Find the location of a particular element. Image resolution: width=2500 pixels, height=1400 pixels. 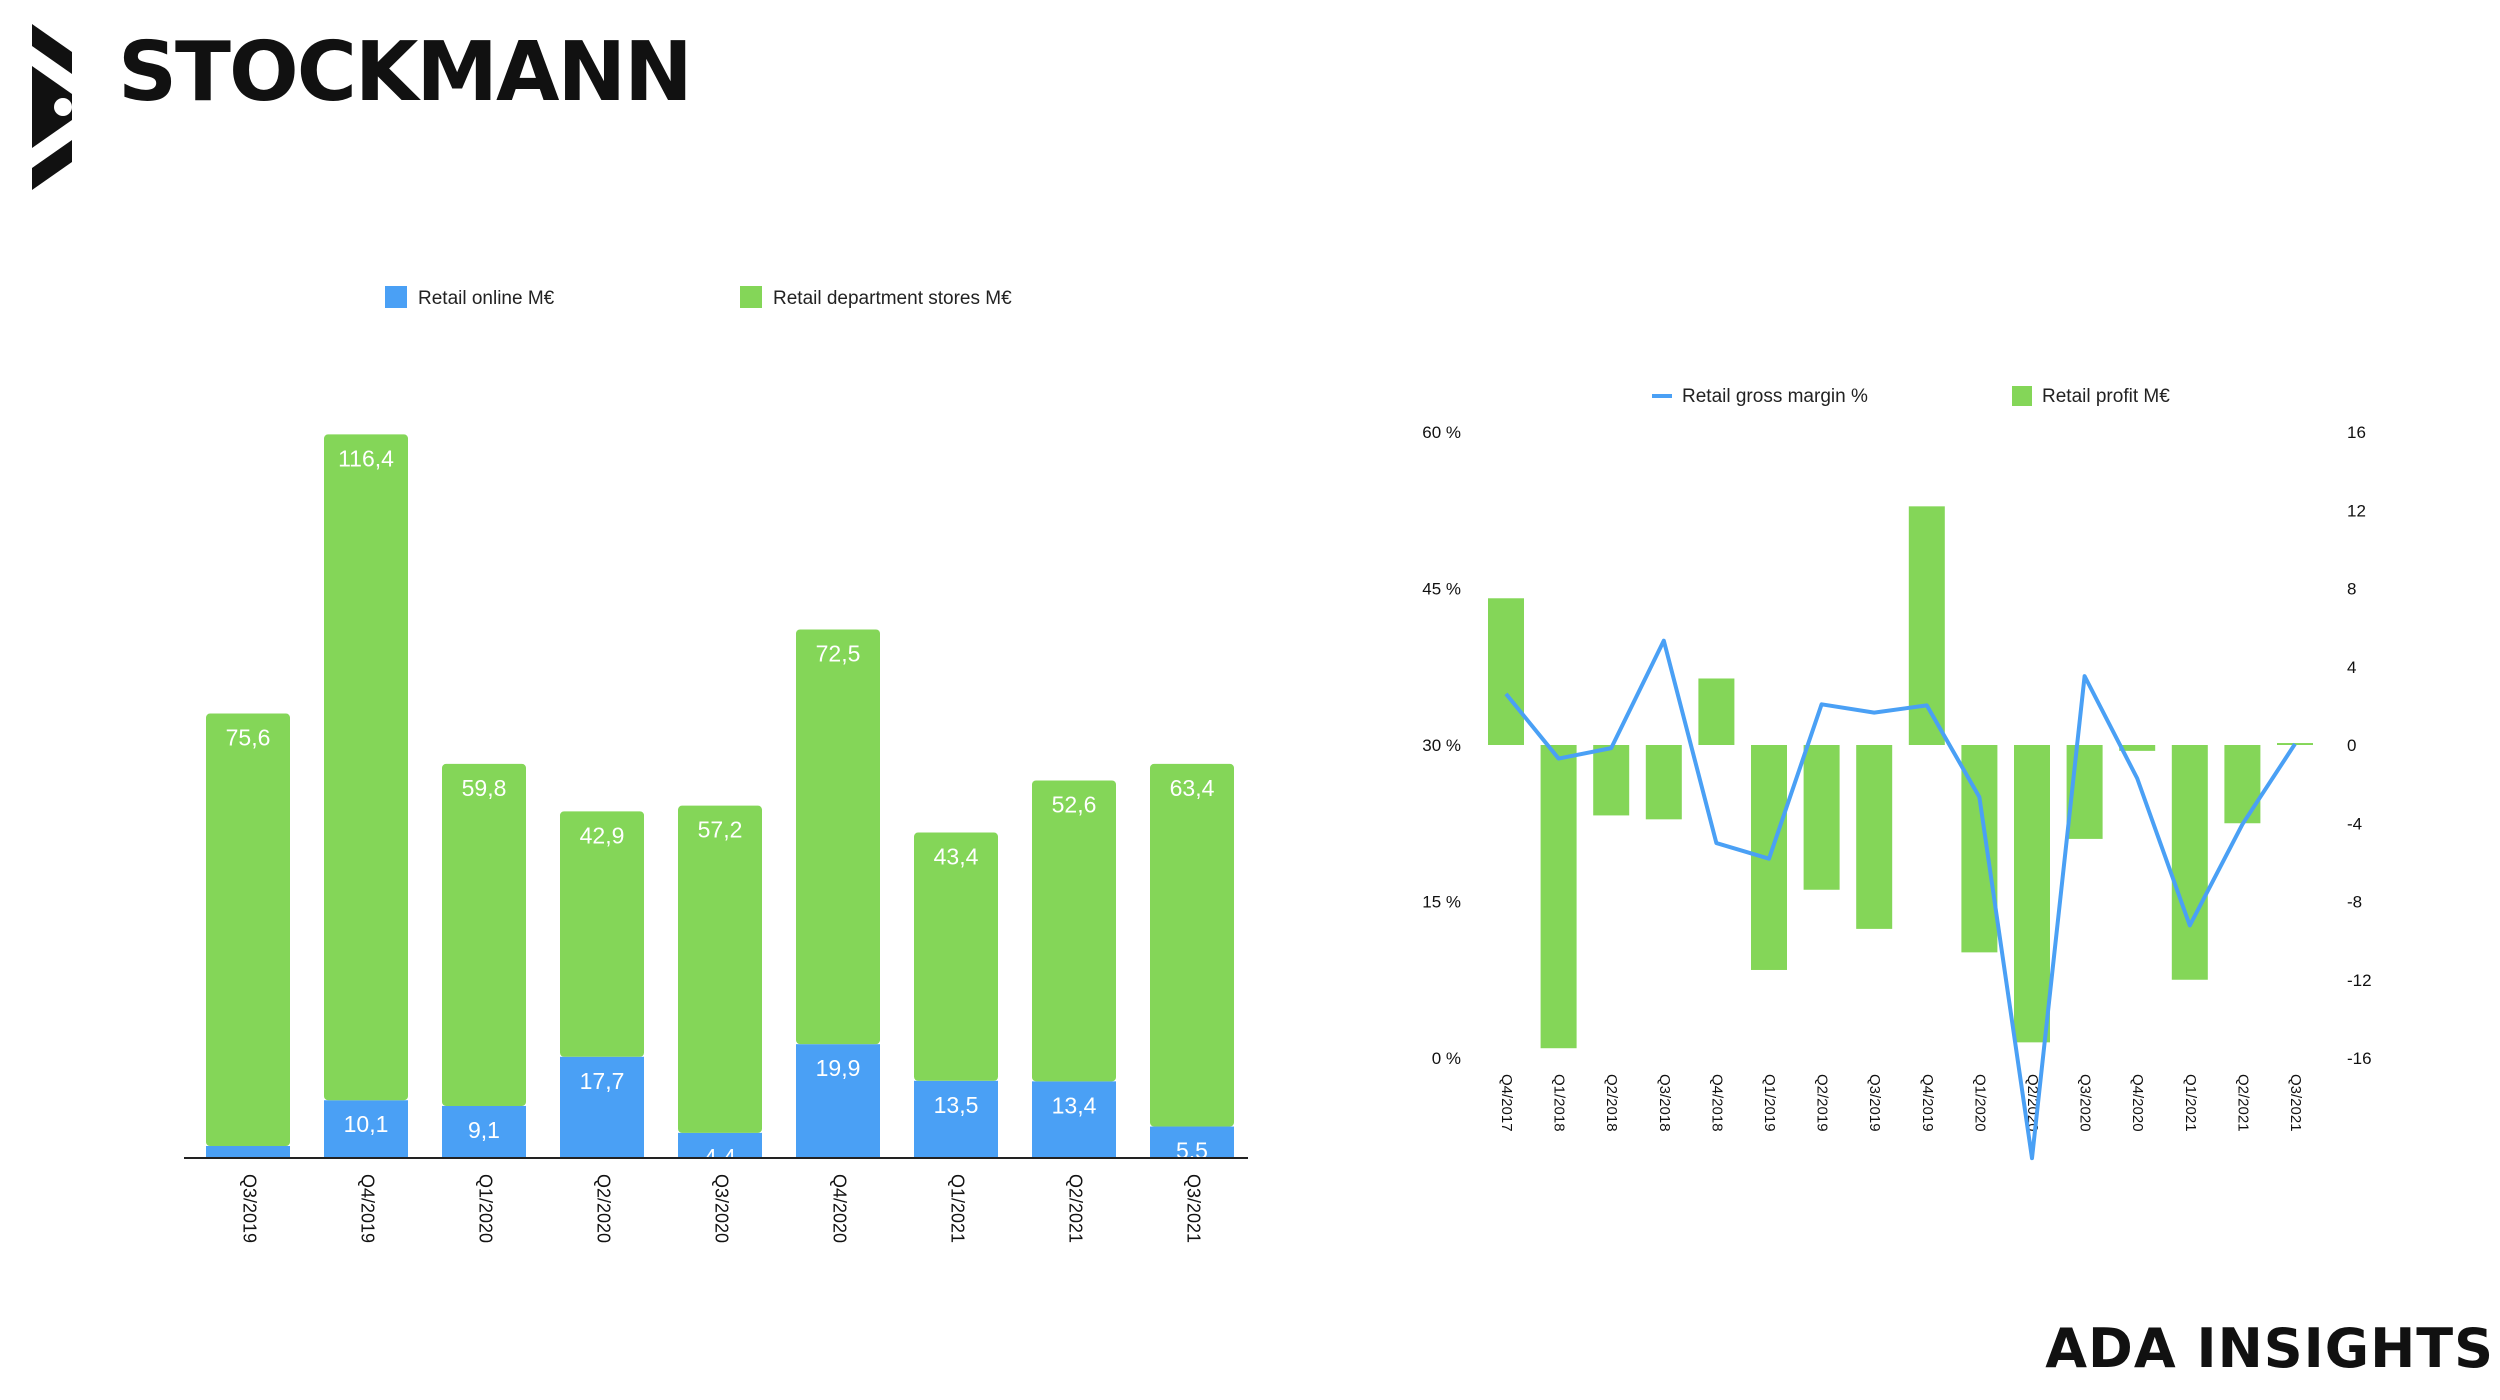

right-y-tick: 8 is located at coordinates (2351, 589).